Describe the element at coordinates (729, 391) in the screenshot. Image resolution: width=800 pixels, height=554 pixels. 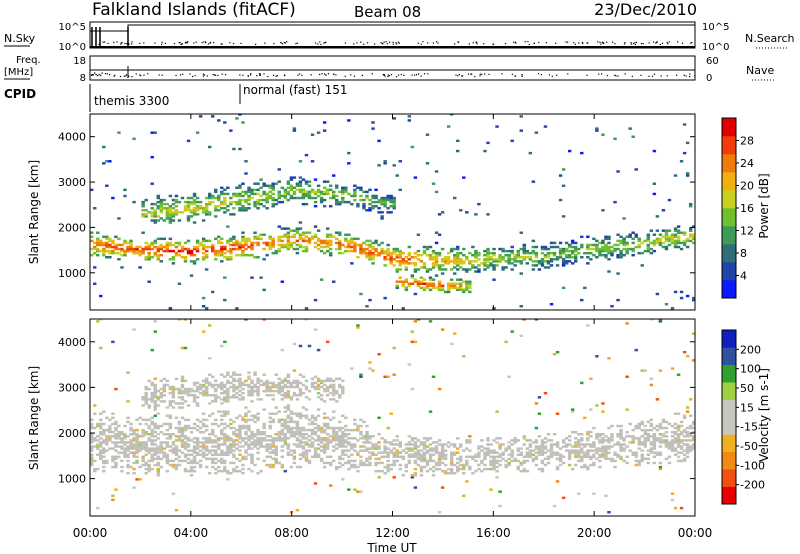
I see `velocity-colorbar-swatch` at that location.